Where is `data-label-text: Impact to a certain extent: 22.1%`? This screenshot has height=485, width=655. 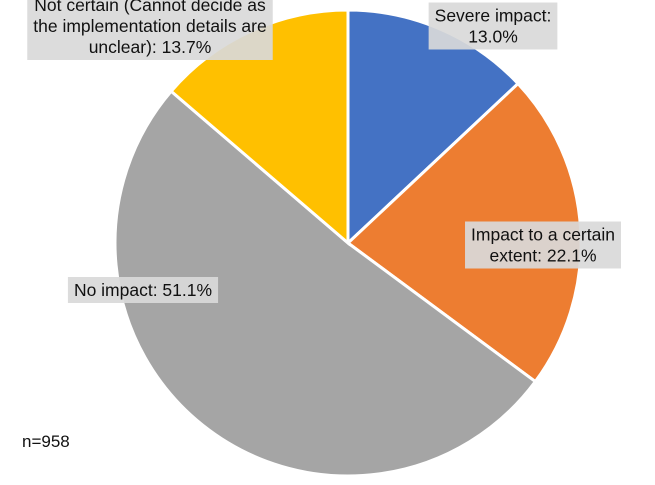
data-label-text: Impact to a certain extent: 22.1% is located at coordinates (543, 245).